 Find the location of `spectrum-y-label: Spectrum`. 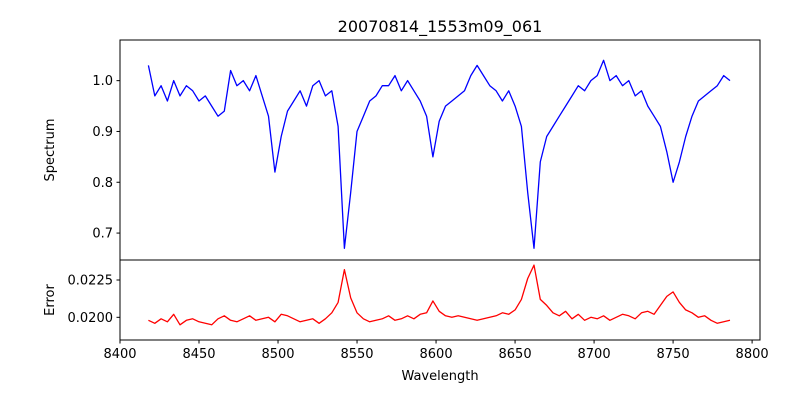

spectrum-y-label: Spectrum is located at coordinates (50, 150).